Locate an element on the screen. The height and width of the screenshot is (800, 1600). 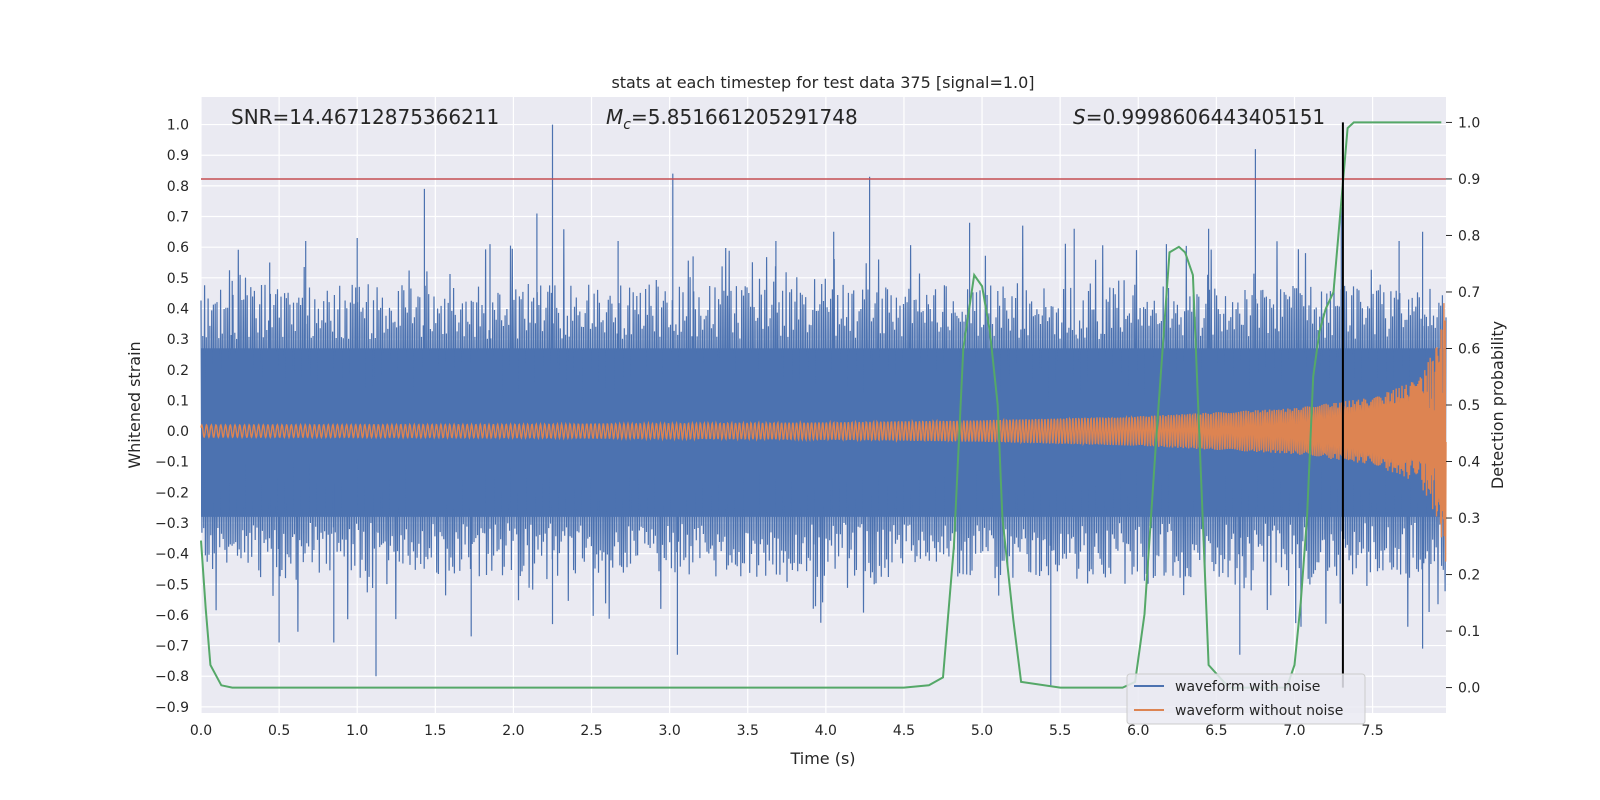
y-right-tick-label: 0.5 is located at coordinates (1469, 406).